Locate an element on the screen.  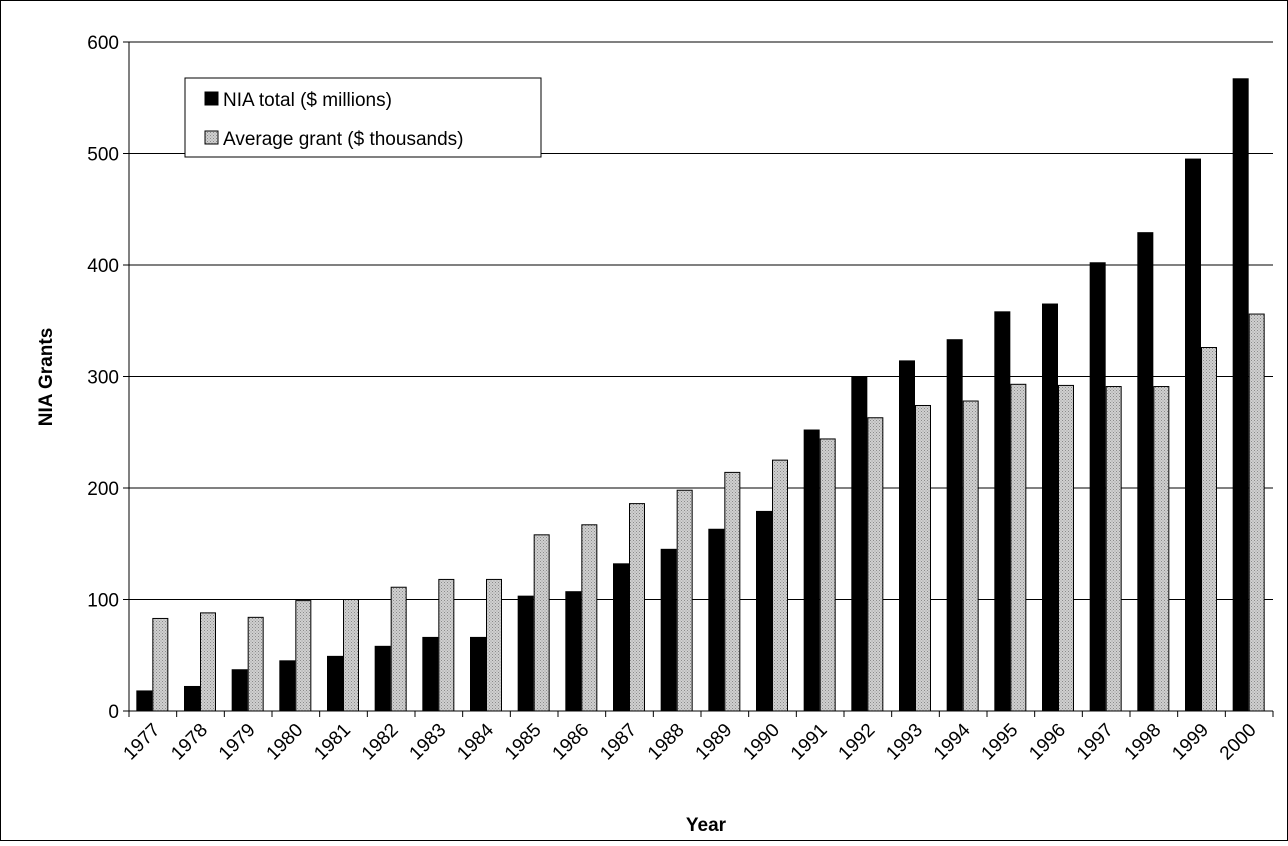
x-tick-label: 1998 is located at coordinates (1143, 742).